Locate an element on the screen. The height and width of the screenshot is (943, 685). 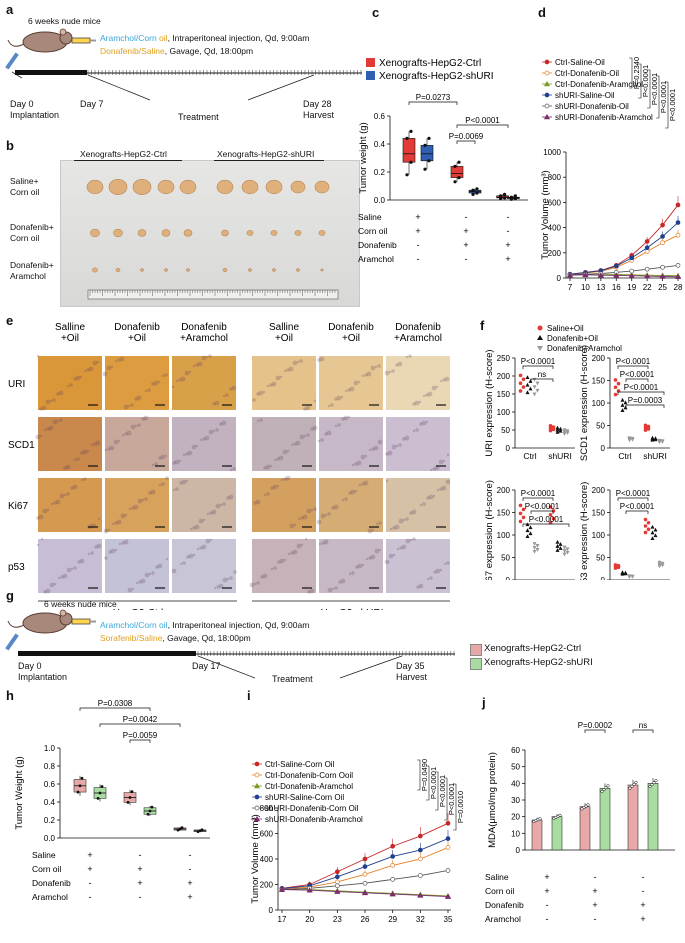
y-axis-label: MDA(μmol/mg protein) is located at coordinates (492, 800).